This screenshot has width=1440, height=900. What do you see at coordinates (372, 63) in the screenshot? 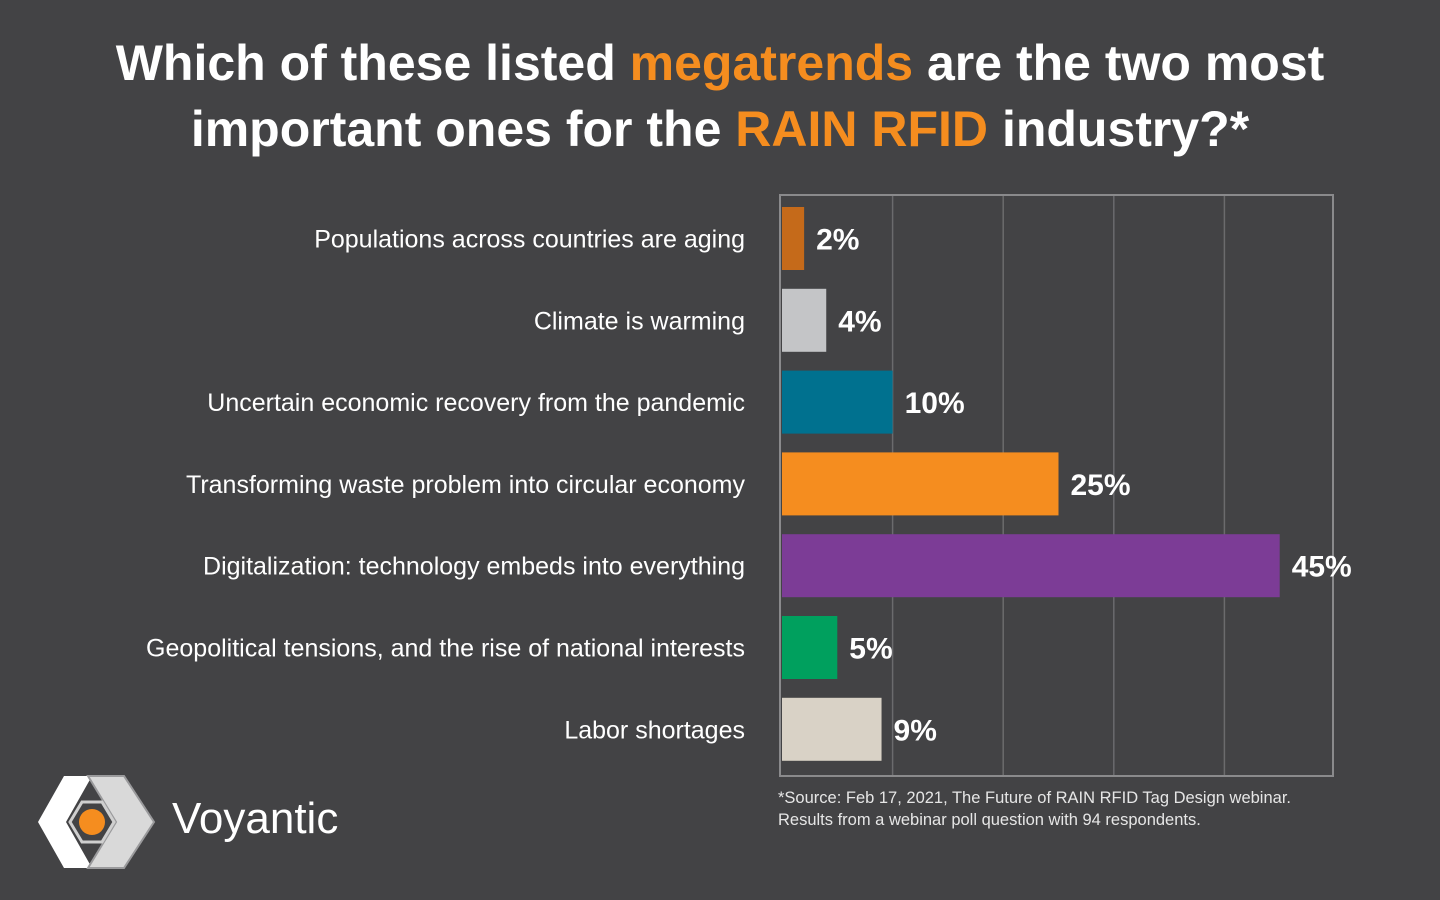
I see `title-text: Which of these listed` at bounding box center [372, 63].